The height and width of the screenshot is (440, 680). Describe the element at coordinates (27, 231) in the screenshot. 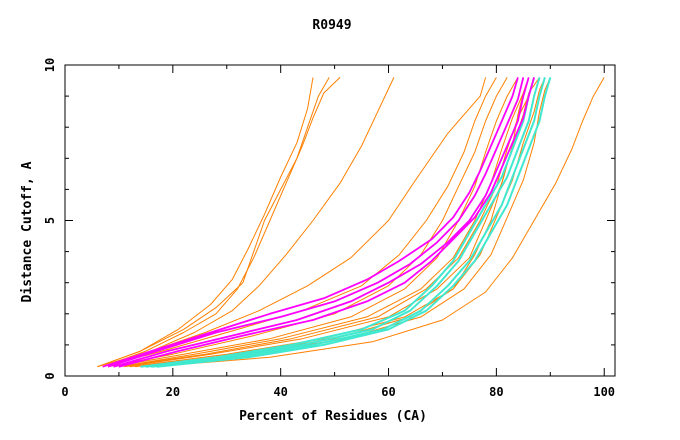

I see `y-axis-label: Distance Cutoff, A` at that location.